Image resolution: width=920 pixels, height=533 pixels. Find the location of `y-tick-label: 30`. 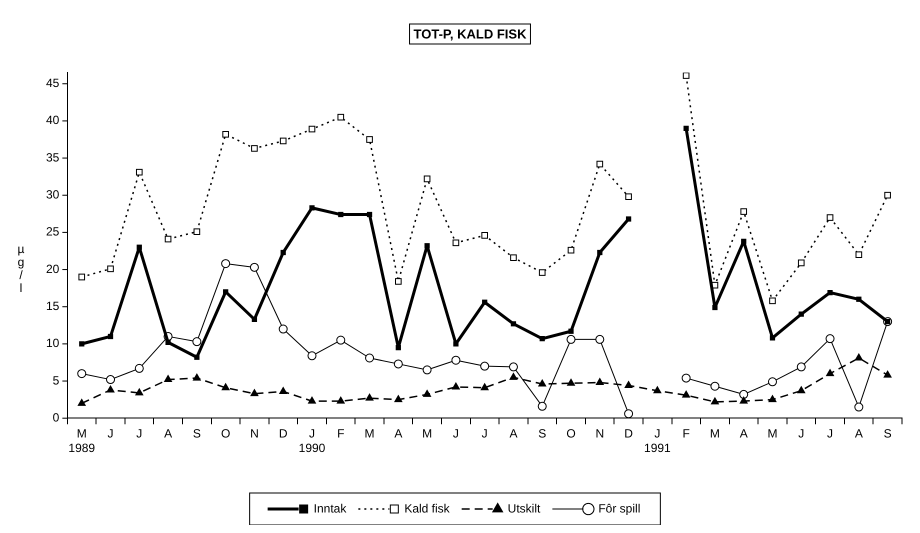

y-tick-label: 30 is located at coordinates (53, 195).